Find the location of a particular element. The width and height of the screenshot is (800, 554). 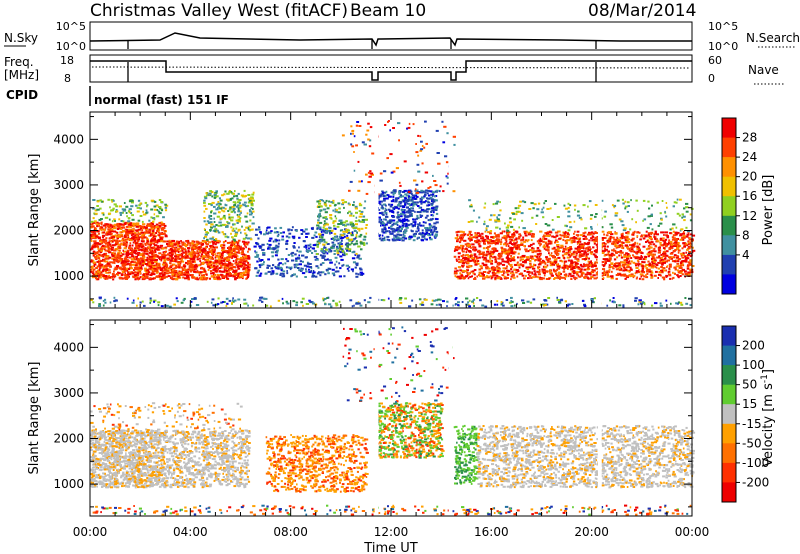

nave-tick-top: 60 is located at coordinates (715, 60).